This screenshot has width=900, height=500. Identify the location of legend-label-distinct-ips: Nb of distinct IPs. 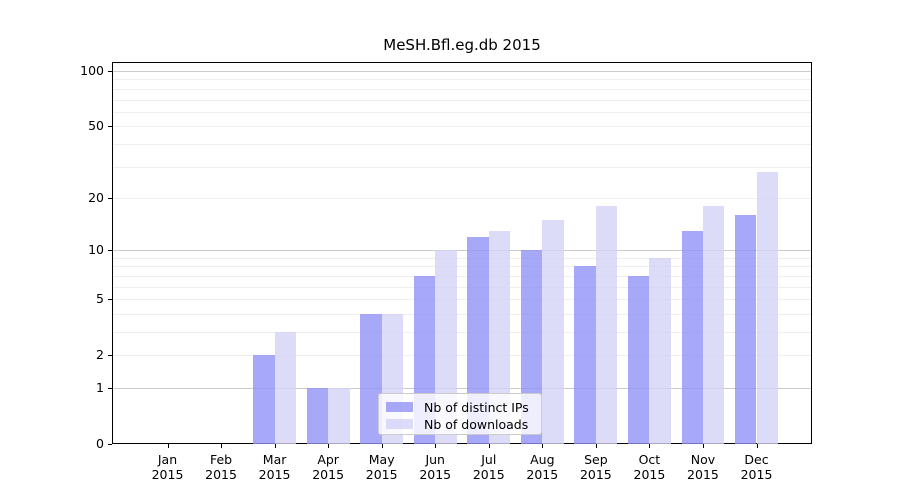
(476, 407).